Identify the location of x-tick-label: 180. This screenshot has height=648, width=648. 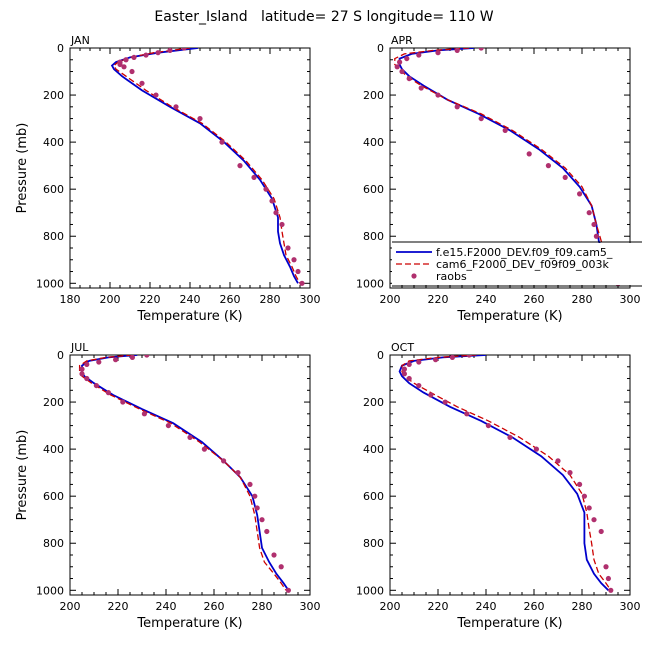
(70, 299).